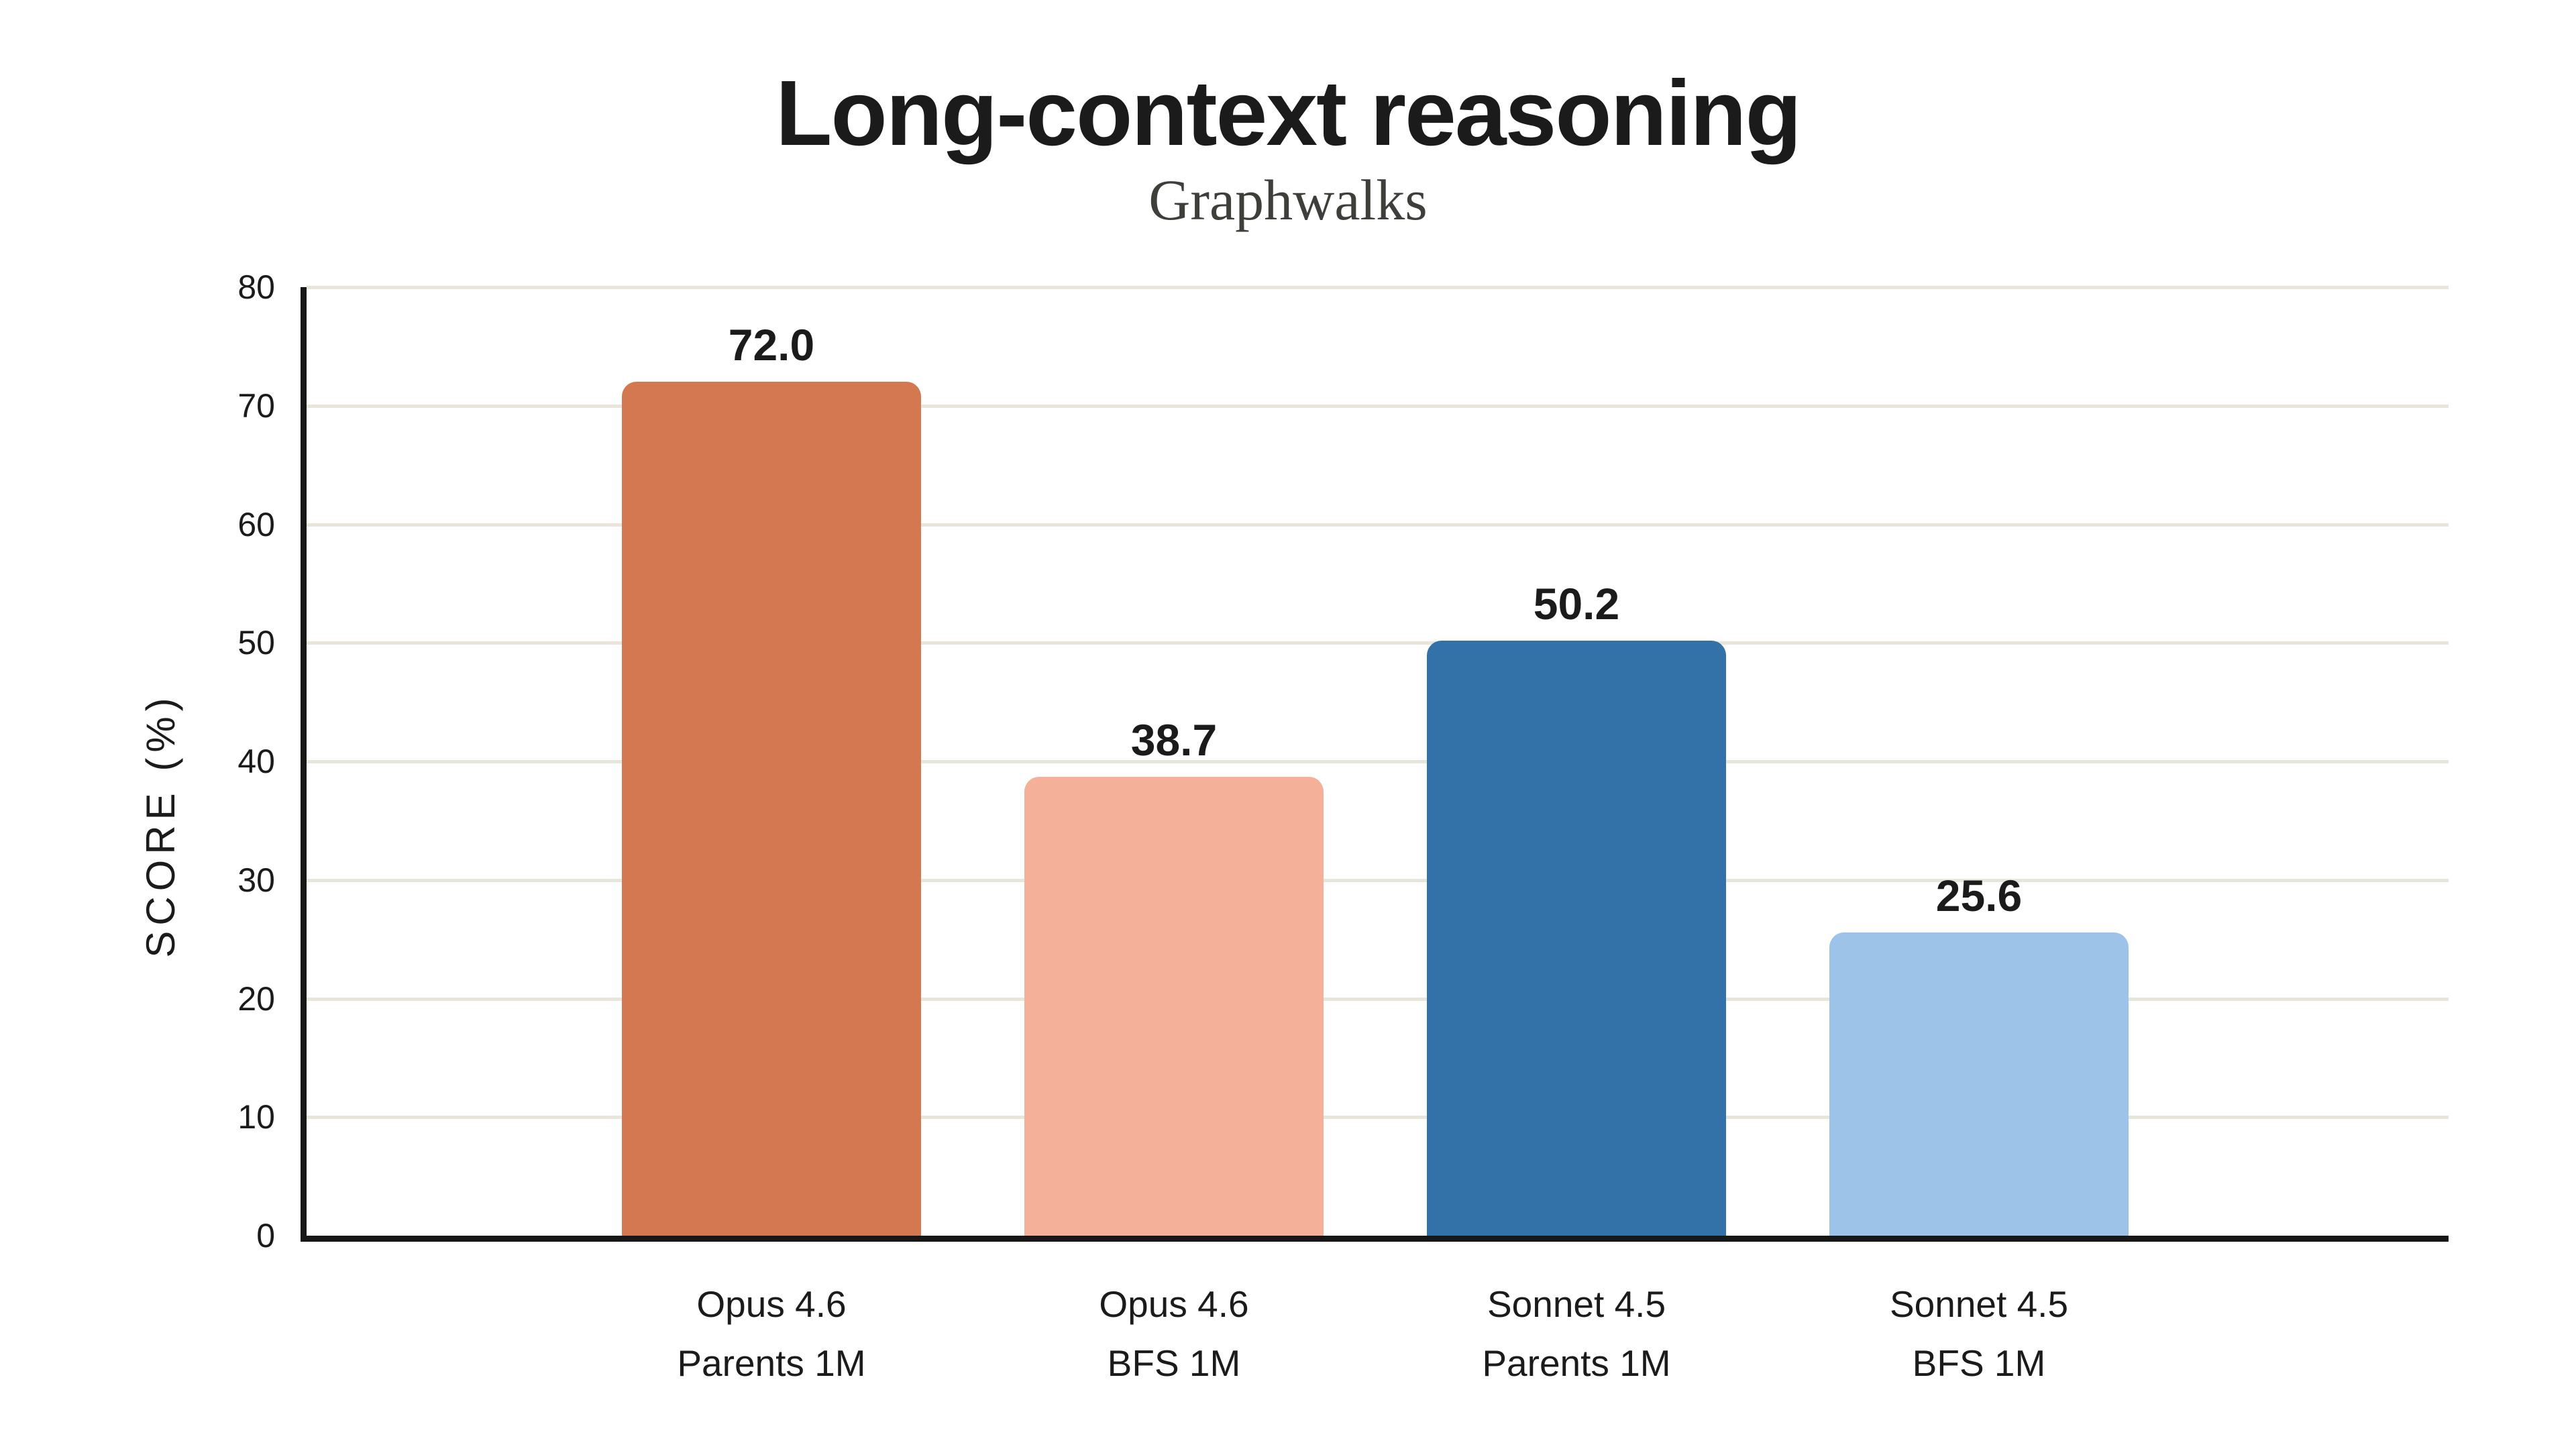 This screenshot has height=1449, width=2576. I want to click on y-tick-label-30: 30, so click(256, 880).